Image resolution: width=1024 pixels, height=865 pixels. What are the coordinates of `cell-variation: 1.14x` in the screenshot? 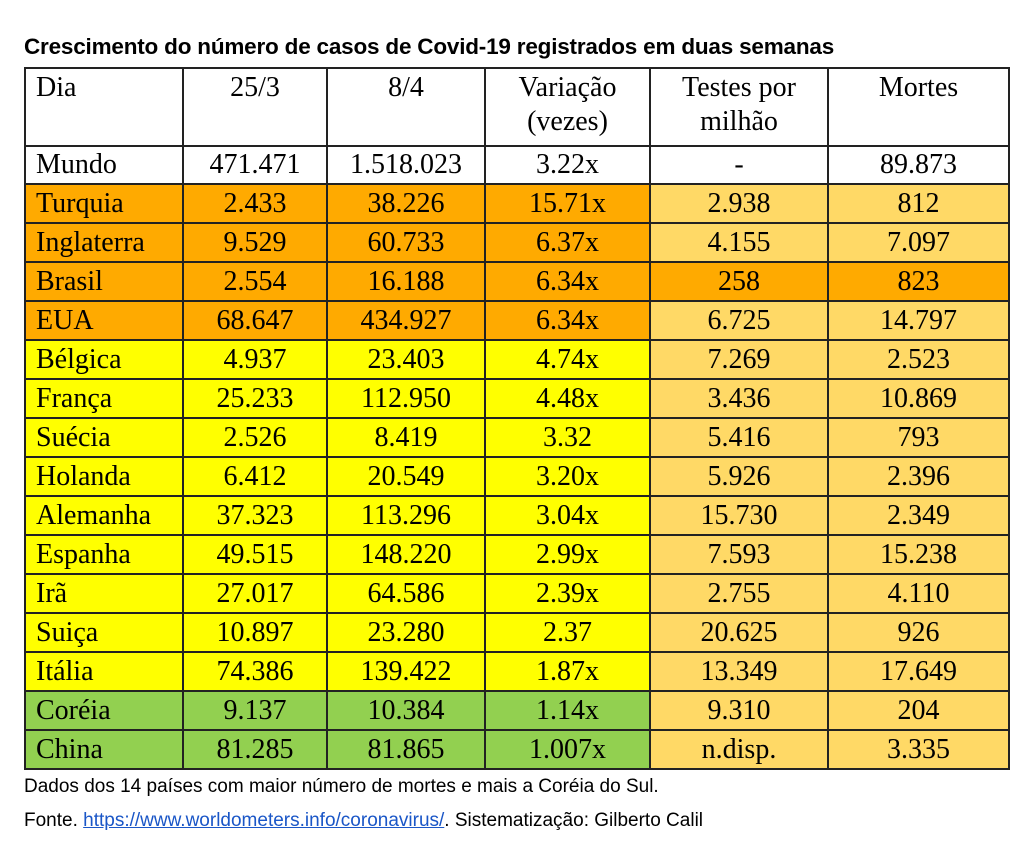 It's located at (567, 710).